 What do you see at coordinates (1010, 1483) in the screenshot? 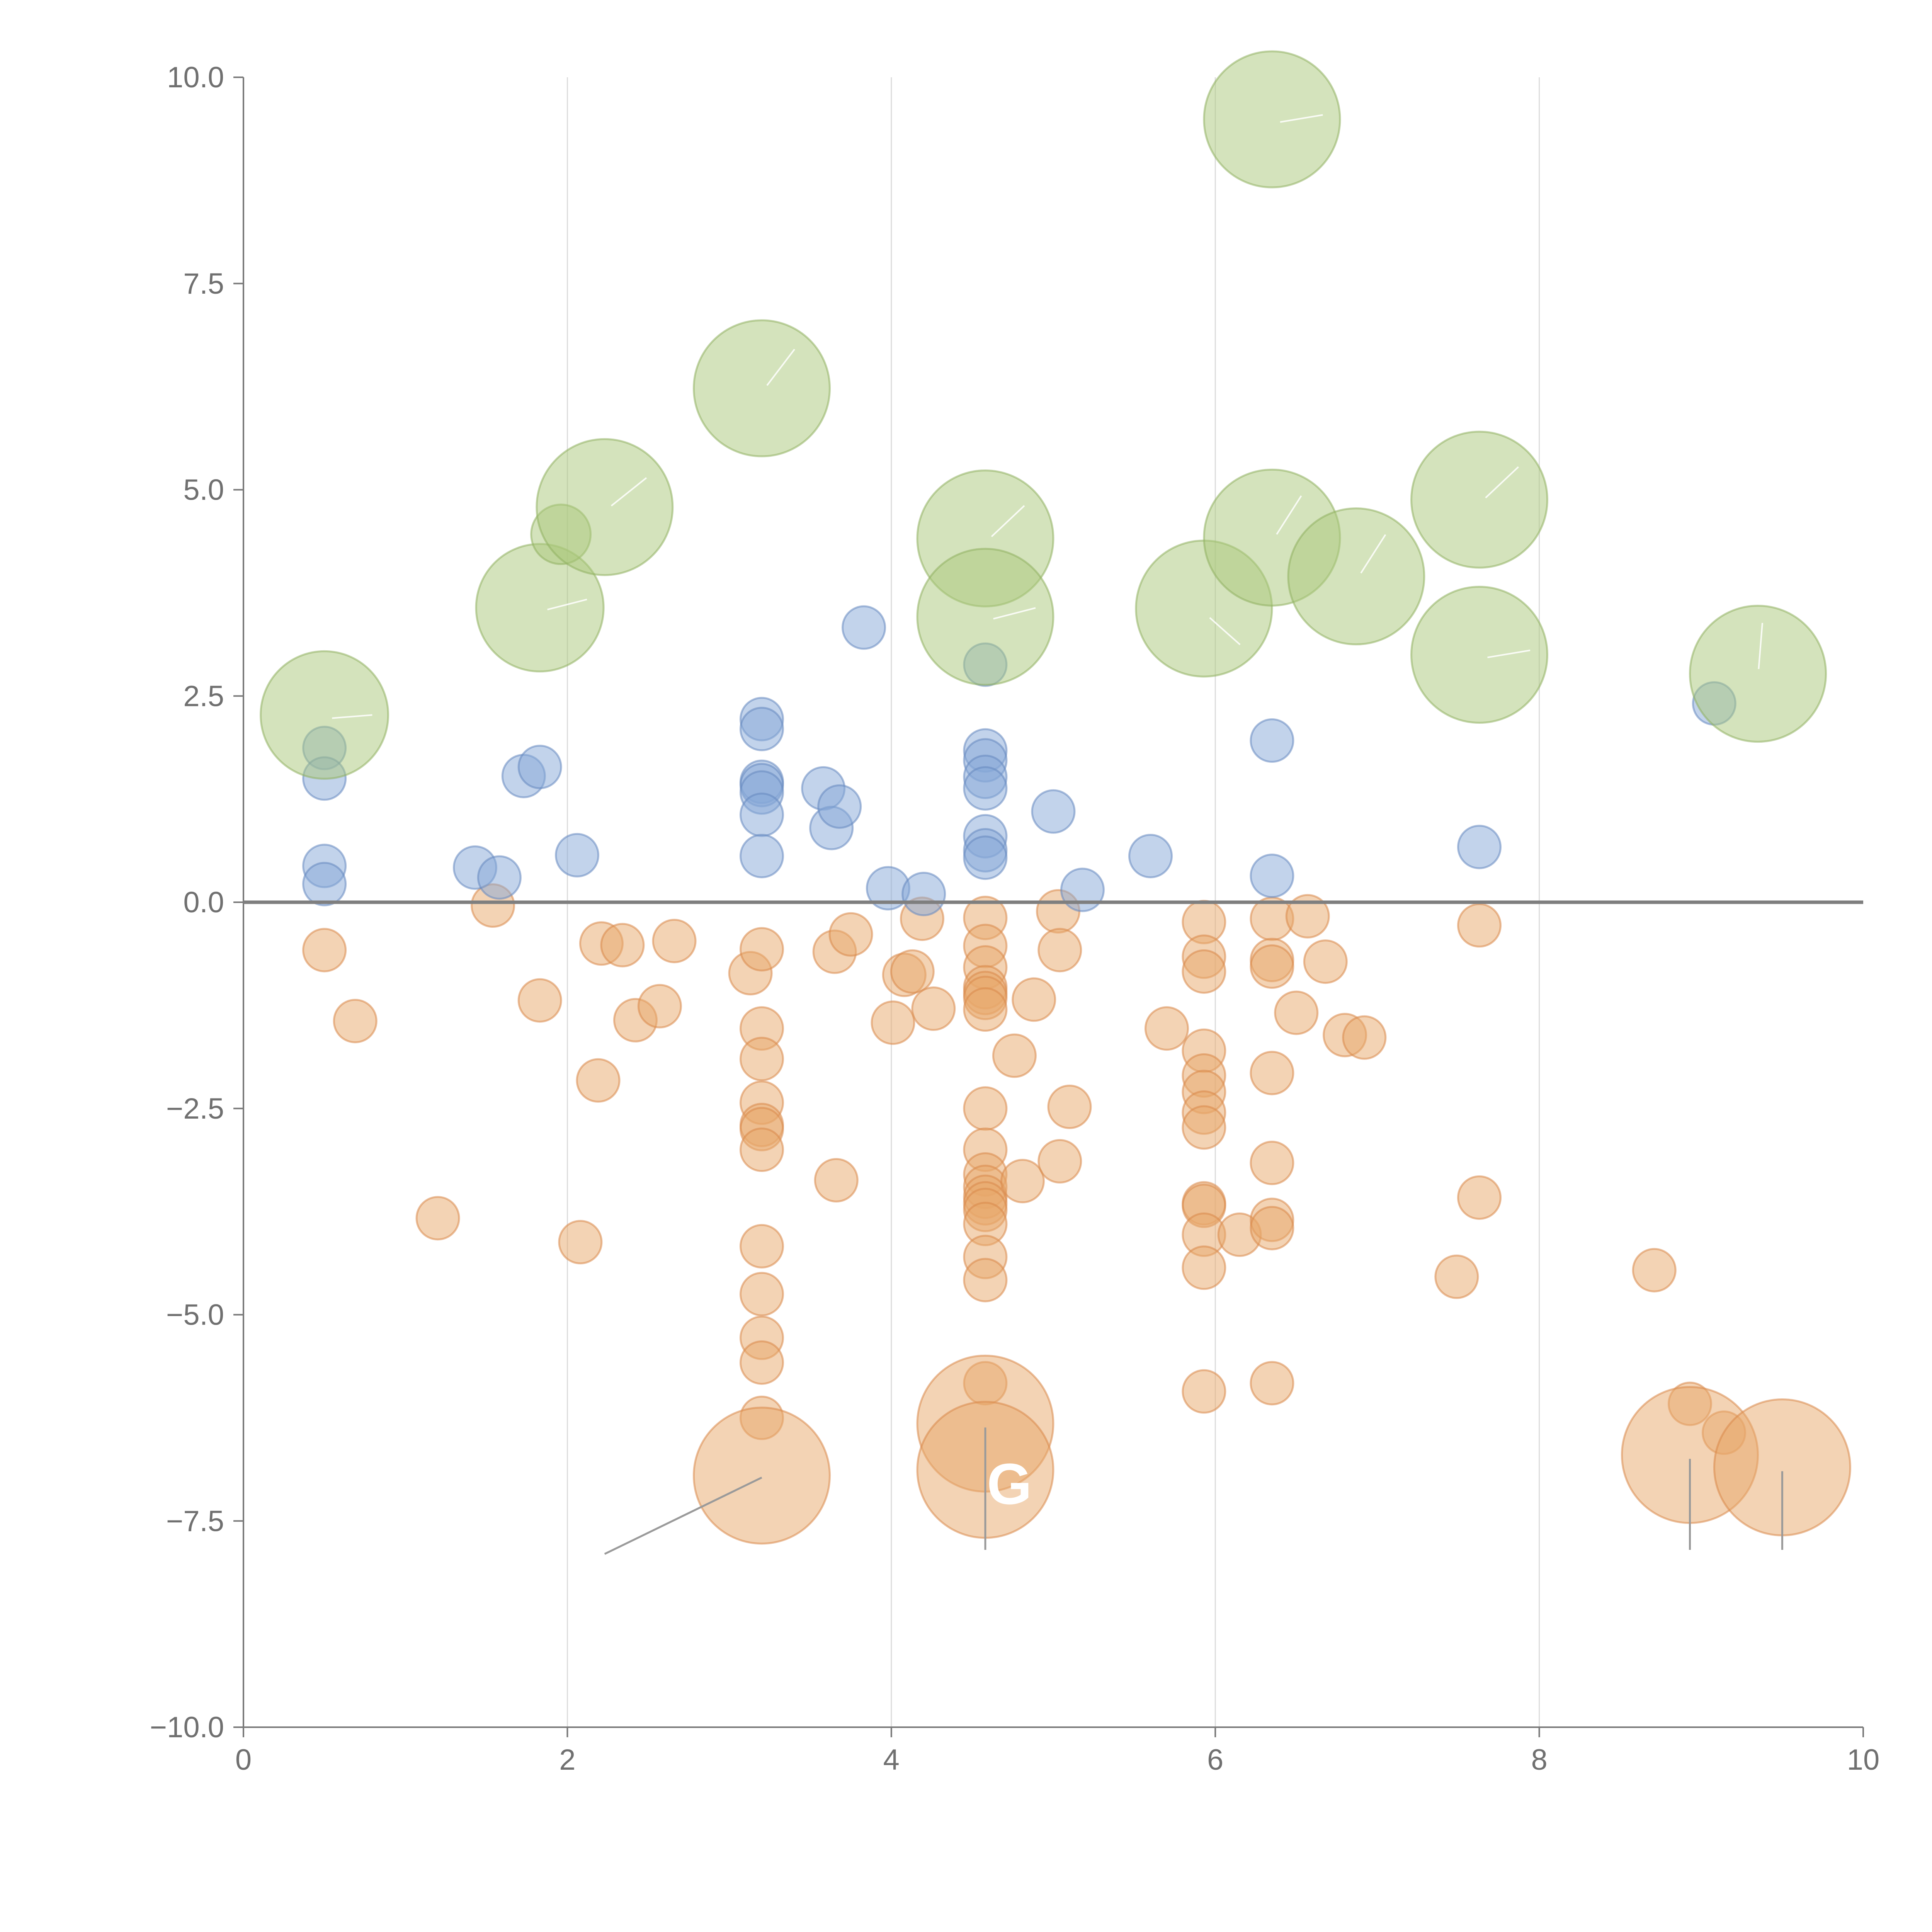
I see `annotation-label: G` at bounding box center [1010, 1483].